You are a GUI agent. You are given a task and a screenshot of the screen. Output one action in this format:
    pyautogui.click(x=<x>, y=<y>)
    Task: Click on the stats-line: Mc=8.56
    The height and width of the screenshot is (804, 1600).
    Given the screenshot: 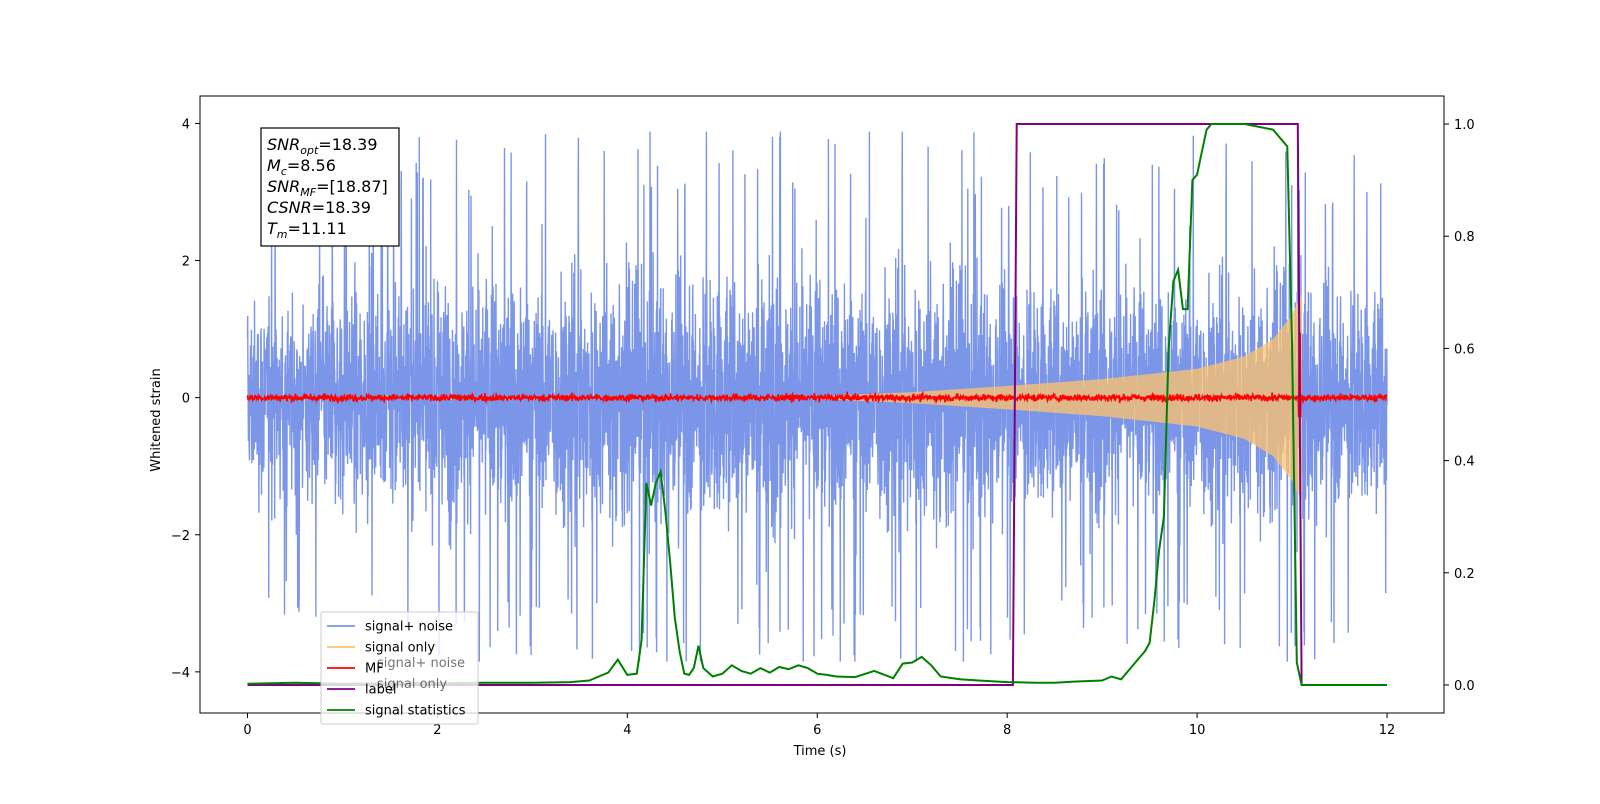 What is the action you would take?
    pyautogui.click(x=301, y=167)
    